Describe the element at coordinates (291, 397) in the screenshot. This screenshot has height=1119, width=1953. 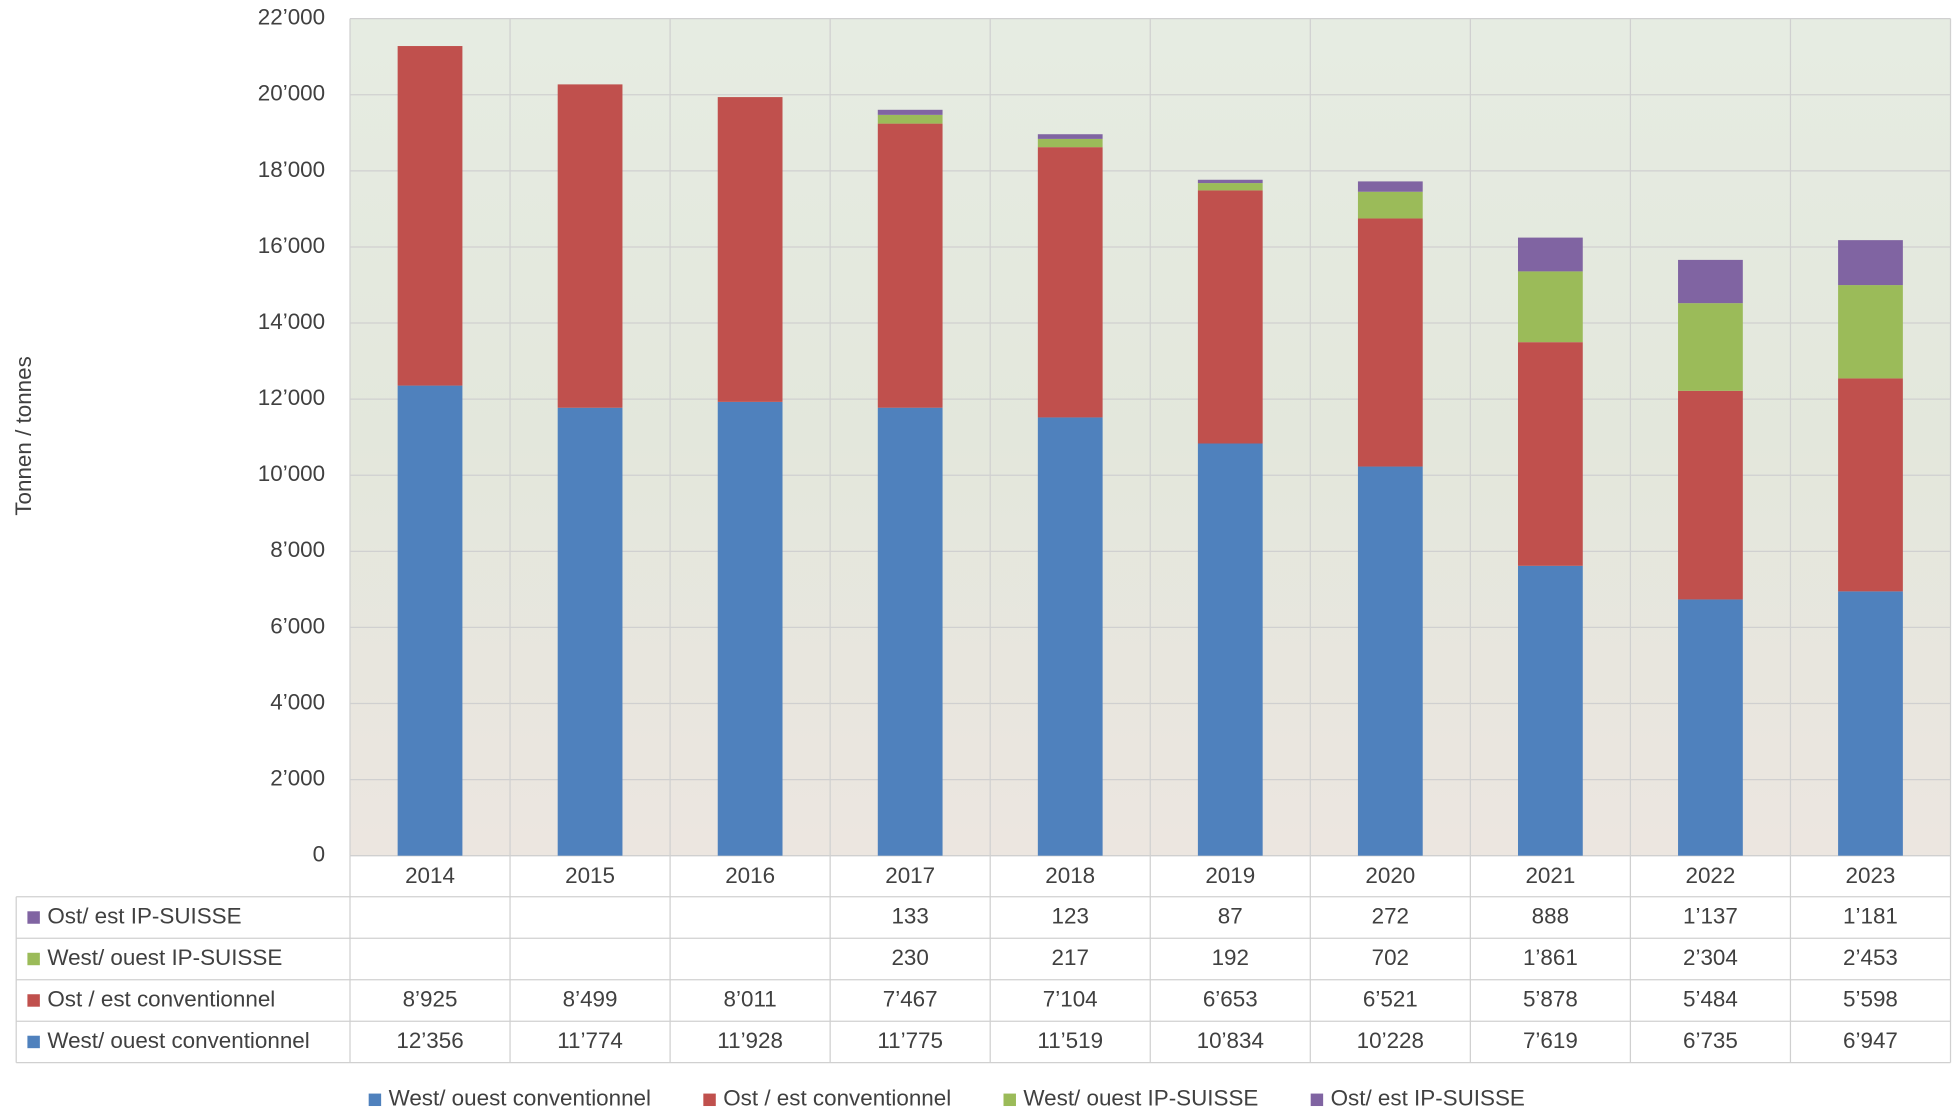
I see `y-tick-label: 12’000` at that location.